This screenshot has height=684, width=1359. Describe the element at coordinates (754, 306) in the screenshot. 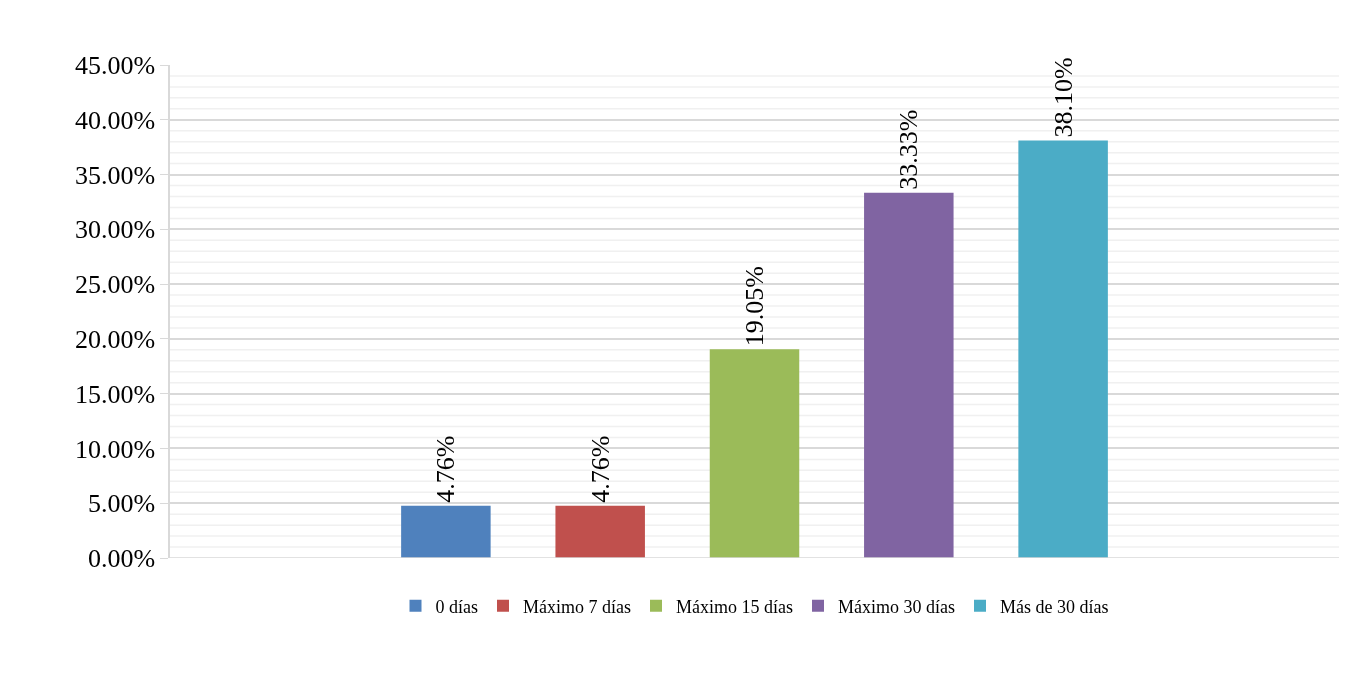

I see `data-label: 19.05%` at that location.